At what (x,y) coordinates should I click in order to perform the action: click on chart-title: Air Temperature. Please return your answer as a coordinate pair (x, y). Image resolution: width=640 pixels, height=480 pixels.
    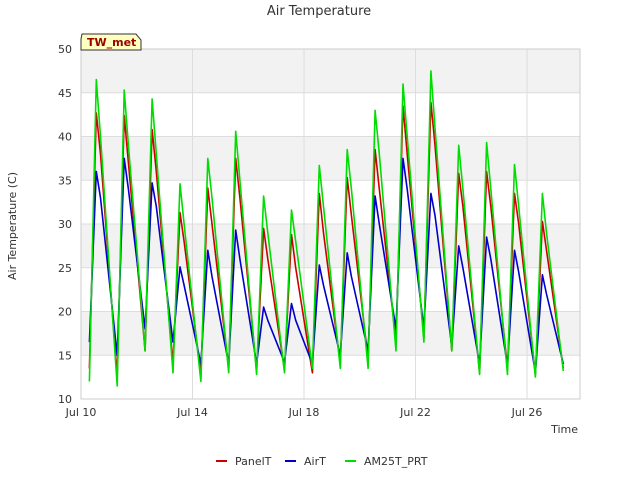
    Looking at the image, I should click on (319, 11).